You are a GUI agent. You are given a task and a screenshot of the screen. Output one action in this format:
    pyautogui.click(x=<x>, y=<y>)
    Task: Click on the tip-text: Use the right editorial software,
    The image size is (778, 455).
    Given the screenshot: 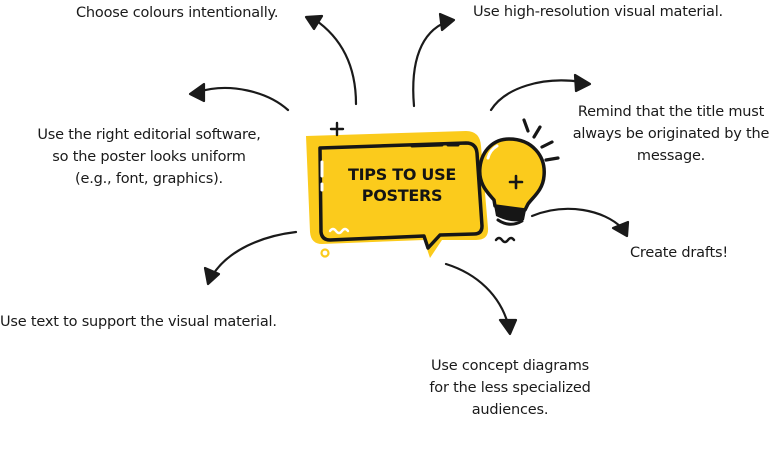 What is the action you would take?
    pyautogui.click(x=149, y=135)
    